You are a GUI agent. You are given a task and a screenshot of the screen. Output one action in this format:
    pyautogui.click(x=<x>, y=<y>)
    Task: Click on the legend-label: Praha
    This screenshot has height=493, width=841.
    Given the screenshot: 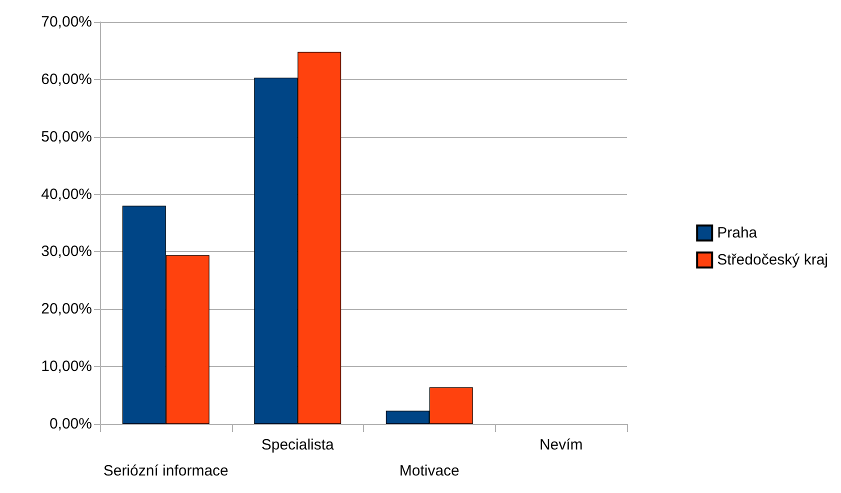 What is the action you would take?
    pyautogui.click(x=737, y=233)
    